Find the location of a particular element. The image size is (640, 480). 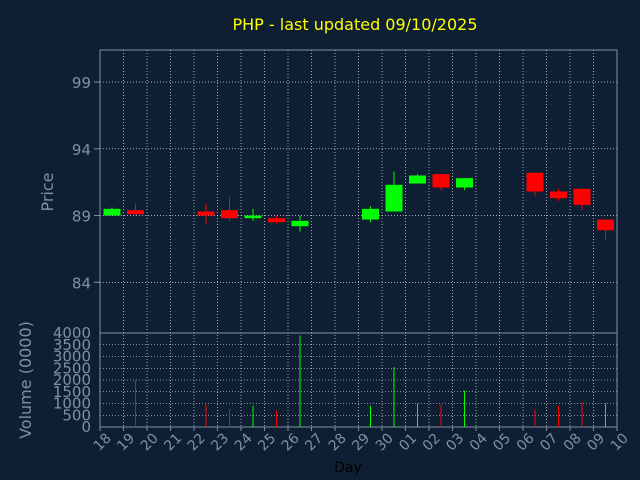

price-tick-label: 89 is located at coordinates (81, 217).